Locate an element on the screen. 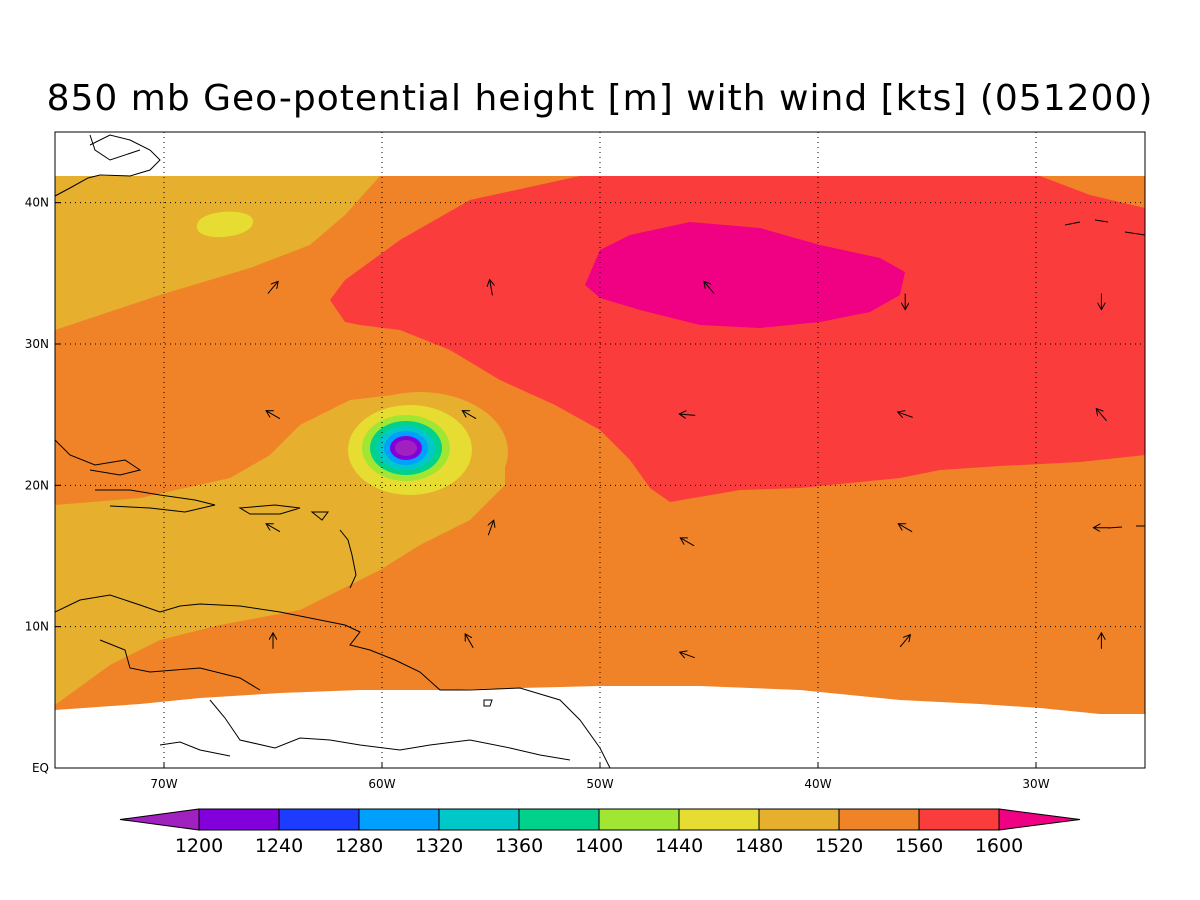  lon-tick-label: 70W is located at coordinates (163, 784).